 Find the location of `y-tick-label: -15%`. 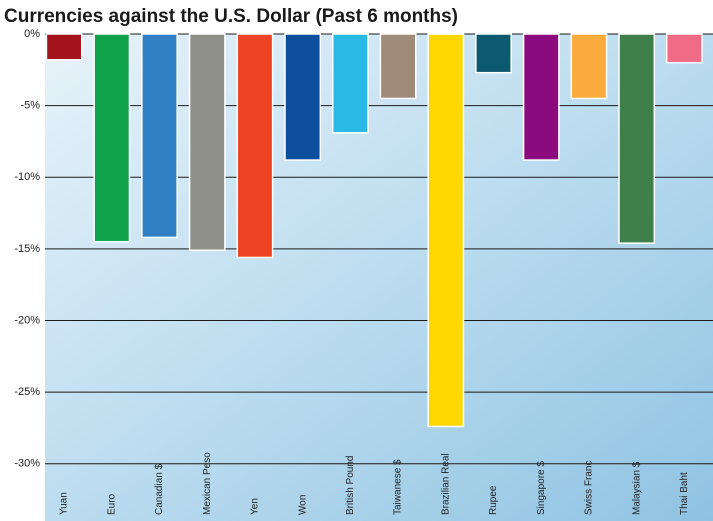

y-tick-label: -15% is located at coordinates (27, 249).